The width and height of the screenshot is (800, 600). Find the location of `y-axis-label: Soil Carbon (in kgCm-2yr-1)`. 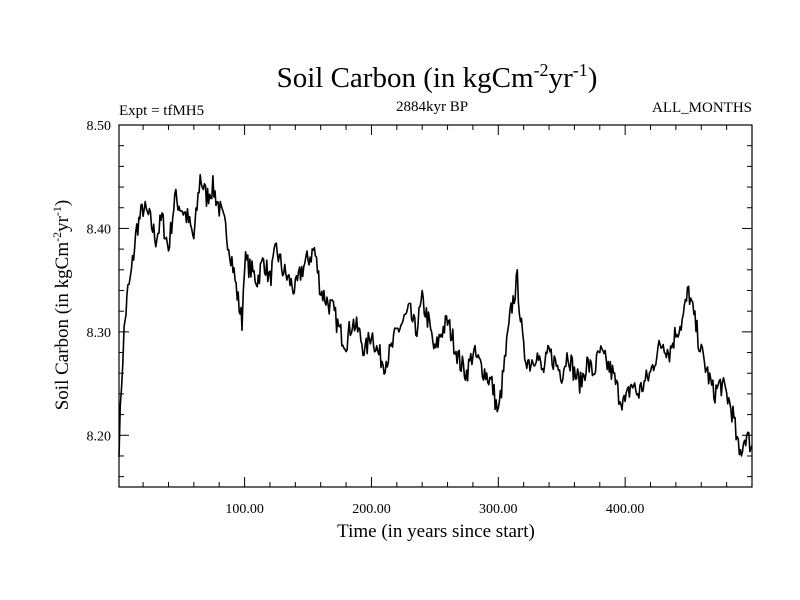

y-axis-label: Soil Carbon (in kgCm-2yr-1) is located at coordinates (61, 305).